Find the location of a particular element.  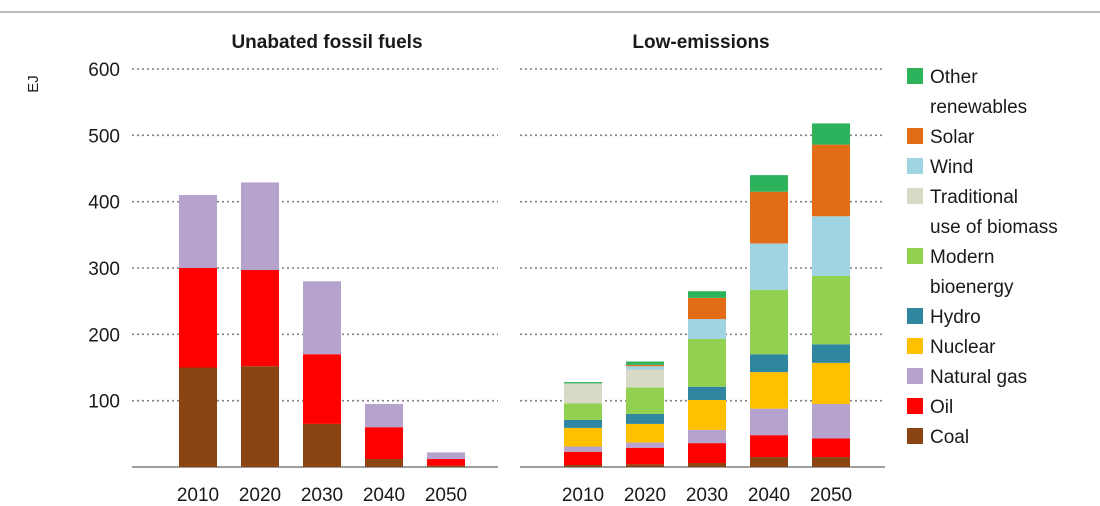

bar-segment-modern_bioenergy-2010 is located at coordinates (583, 411).